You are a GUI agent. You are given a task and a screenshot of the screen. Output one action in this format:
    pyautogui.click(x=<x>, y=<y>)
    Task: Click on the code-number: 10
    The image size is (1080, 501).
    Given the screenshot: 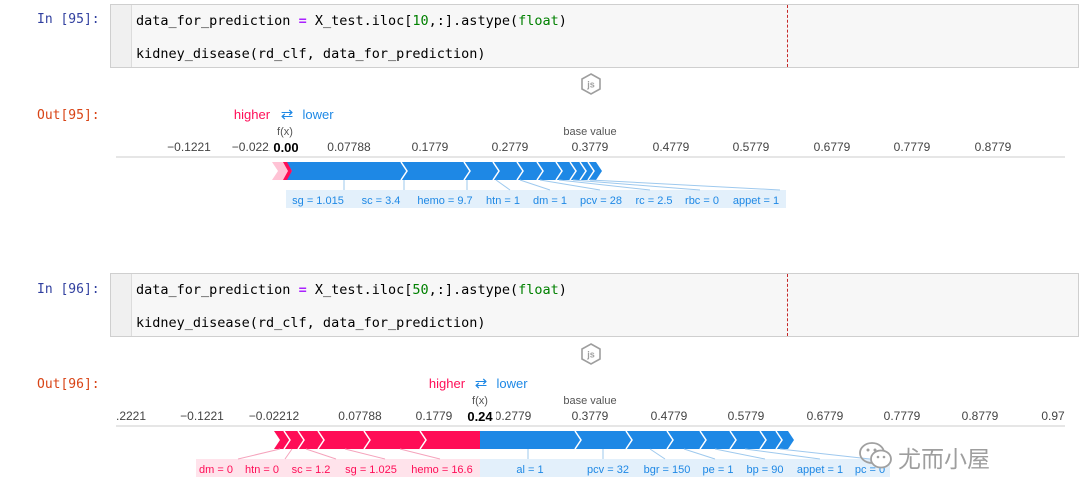 What is the action you would take?
    pyautogui.click(x=420, y=21)
    